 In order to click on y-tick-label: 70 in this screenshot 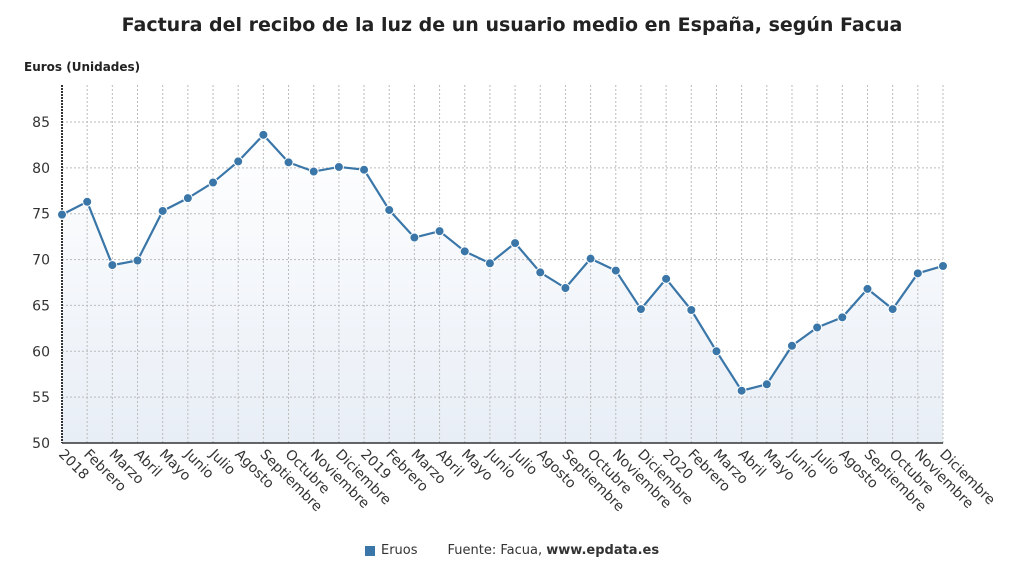, I will do `click(41, 261)`.